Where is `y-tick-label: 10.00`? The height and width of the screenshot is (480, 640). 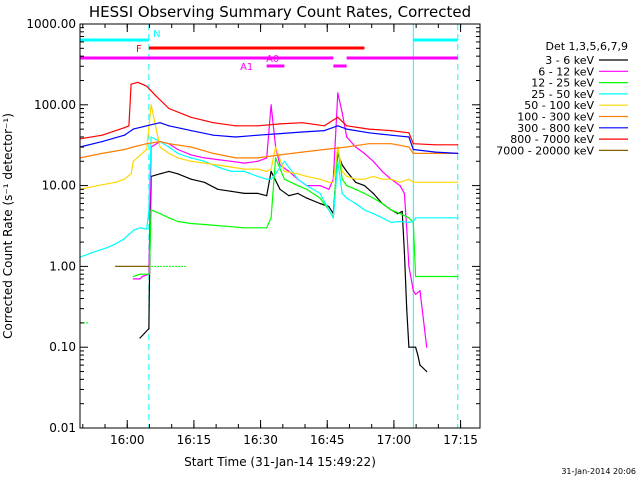 y-tick-label: 10.00 is located at coordinates (59, 186).